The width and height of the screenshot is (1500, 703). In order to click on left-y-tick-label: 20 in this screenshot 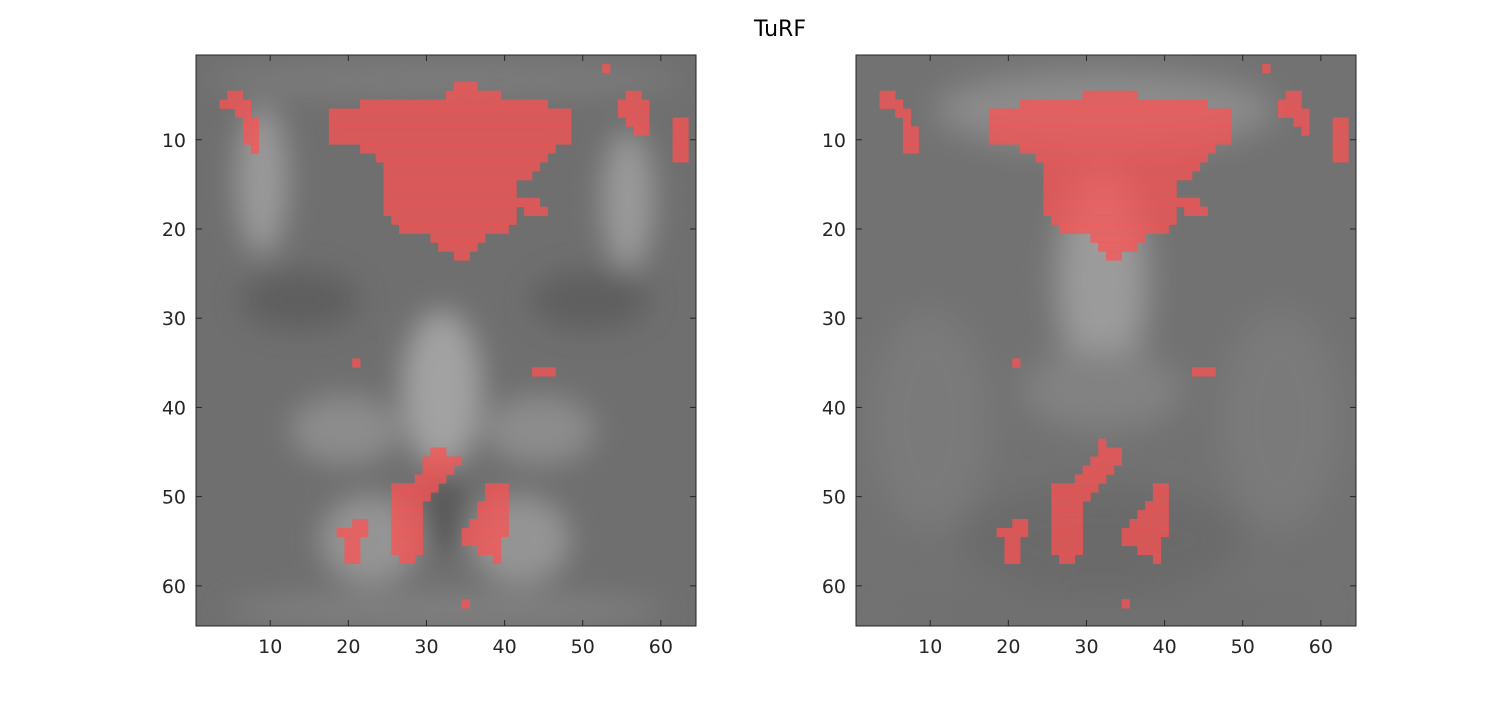, I will do `click(174, 230)`.